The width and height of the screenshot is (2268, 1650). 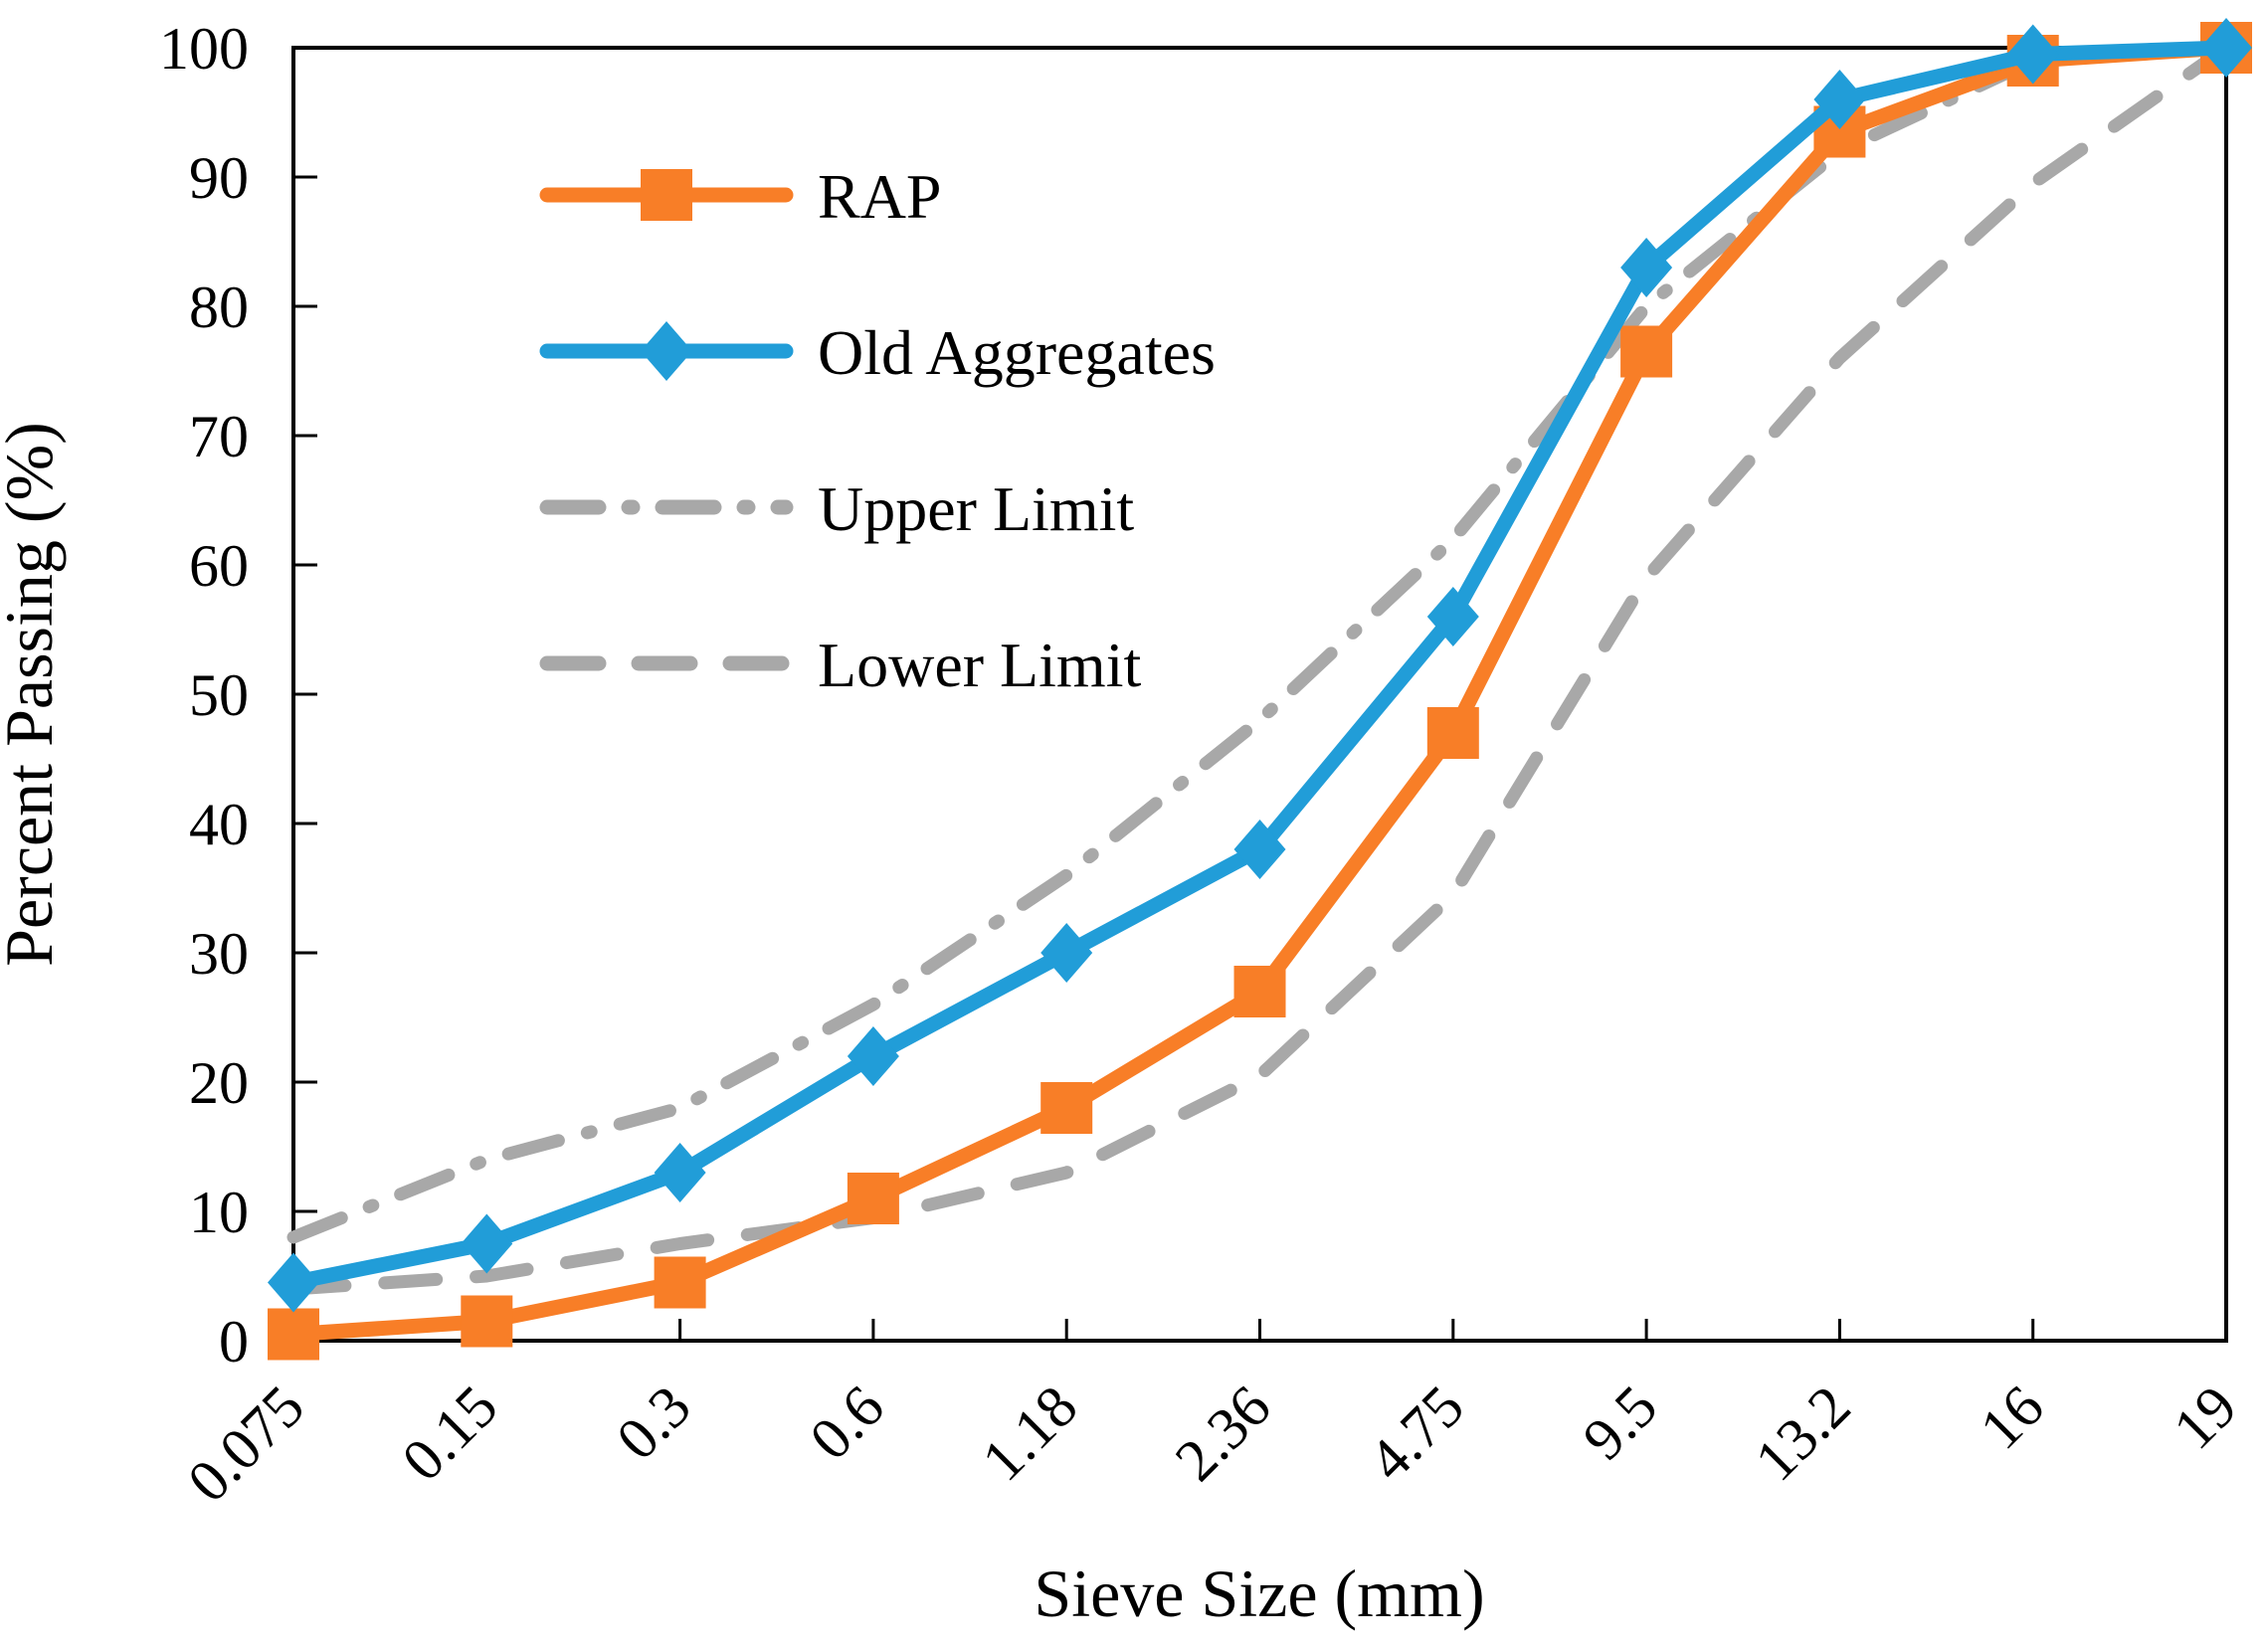 What do you see at coordinates (219, 307) in the screenshot?
I see `y-tick-label: 80` at bounding box center [219, 307].